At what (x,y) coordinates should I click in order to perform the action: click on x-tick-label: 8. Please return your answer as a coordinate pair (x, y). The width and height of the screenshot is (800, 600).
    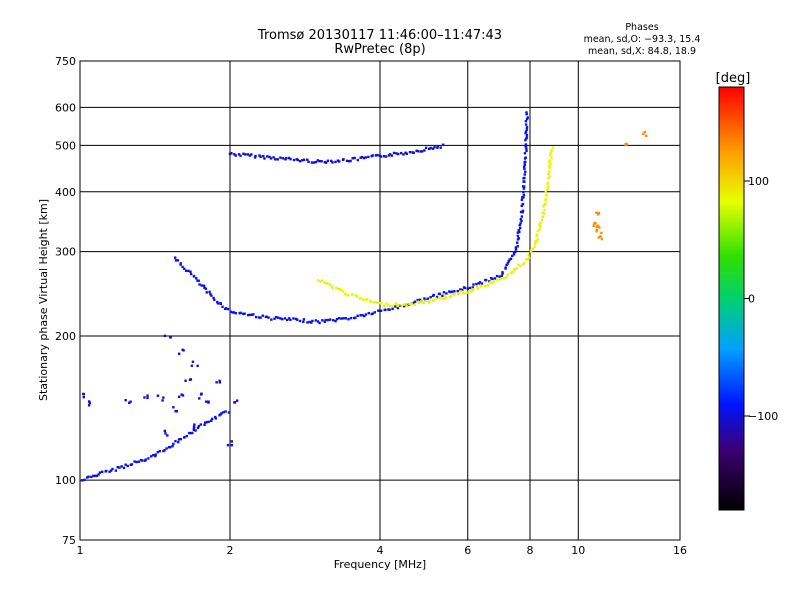
    Looking at the image, I should click on (530, 550).